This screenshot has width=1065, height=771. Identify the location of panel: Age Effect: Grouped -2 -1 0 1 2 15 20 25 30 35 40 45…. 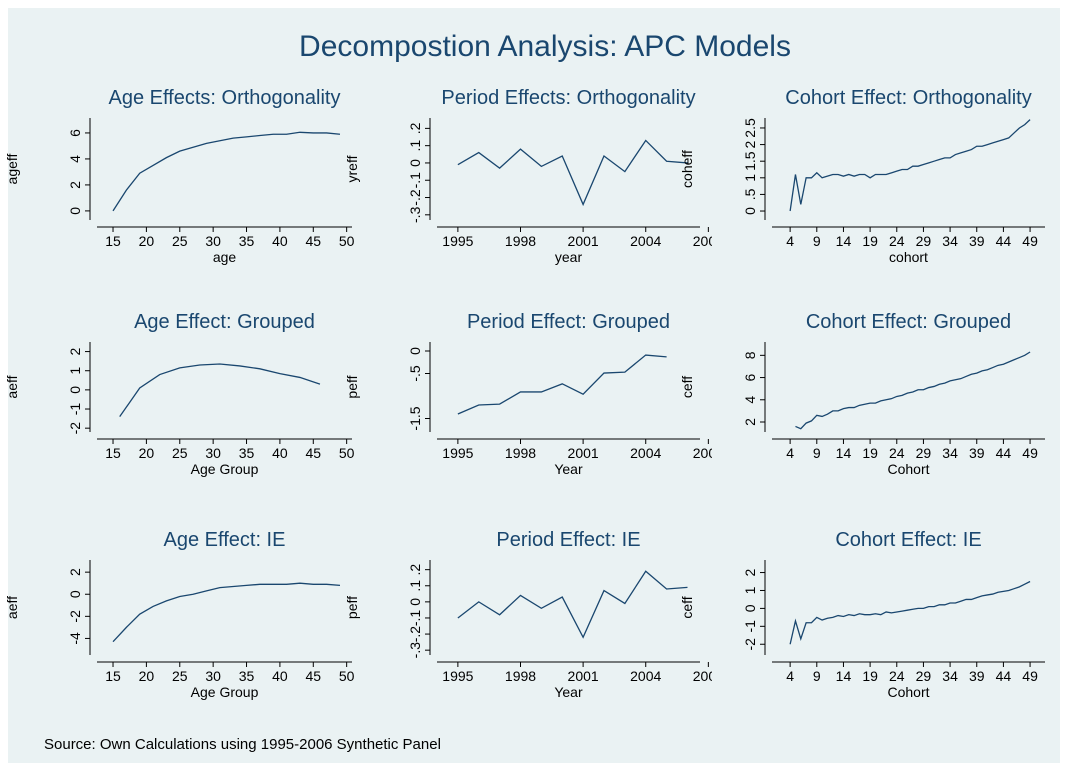
(179, 394).